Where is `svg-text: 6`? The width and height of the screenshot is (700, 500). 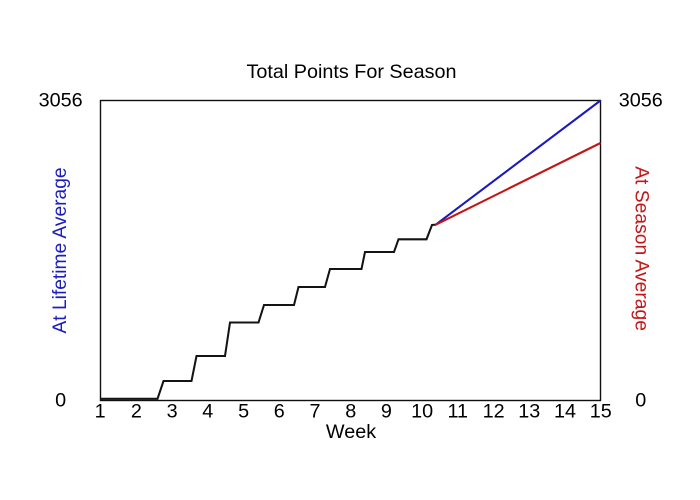 svg-text: 6 is located at coordinates (279, 412).